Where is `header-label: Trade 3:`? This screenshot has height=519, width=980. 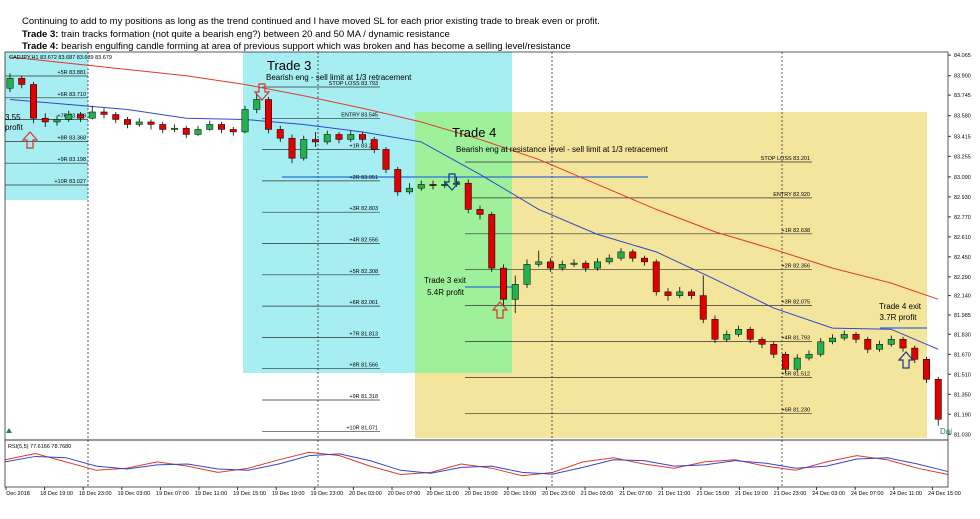 header-label: Trade 3: is located at coordinates (40, 34).